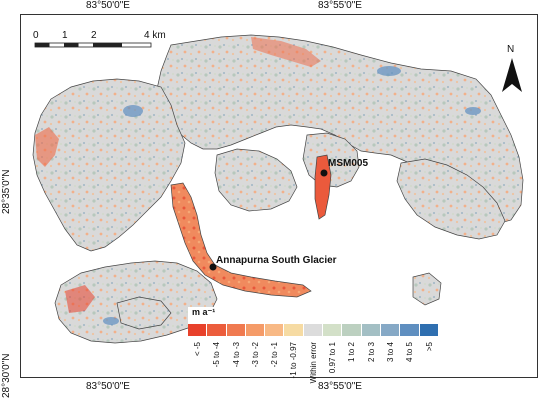 The height and width of the screenshot is (403, 550). I want to click on legend-label: -4 to -3, so click(236, 355).